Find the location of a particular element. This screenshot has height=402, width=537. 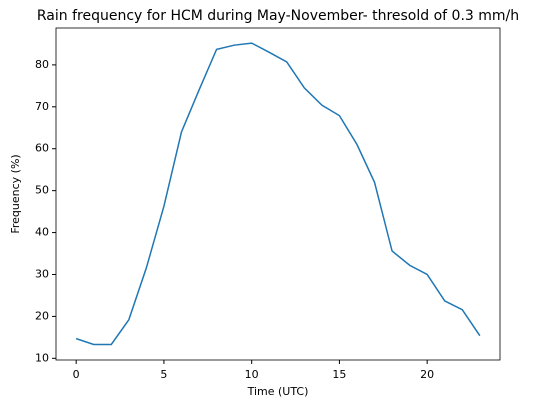

x-tick-label: 0 is located at coordinates (76, 374).